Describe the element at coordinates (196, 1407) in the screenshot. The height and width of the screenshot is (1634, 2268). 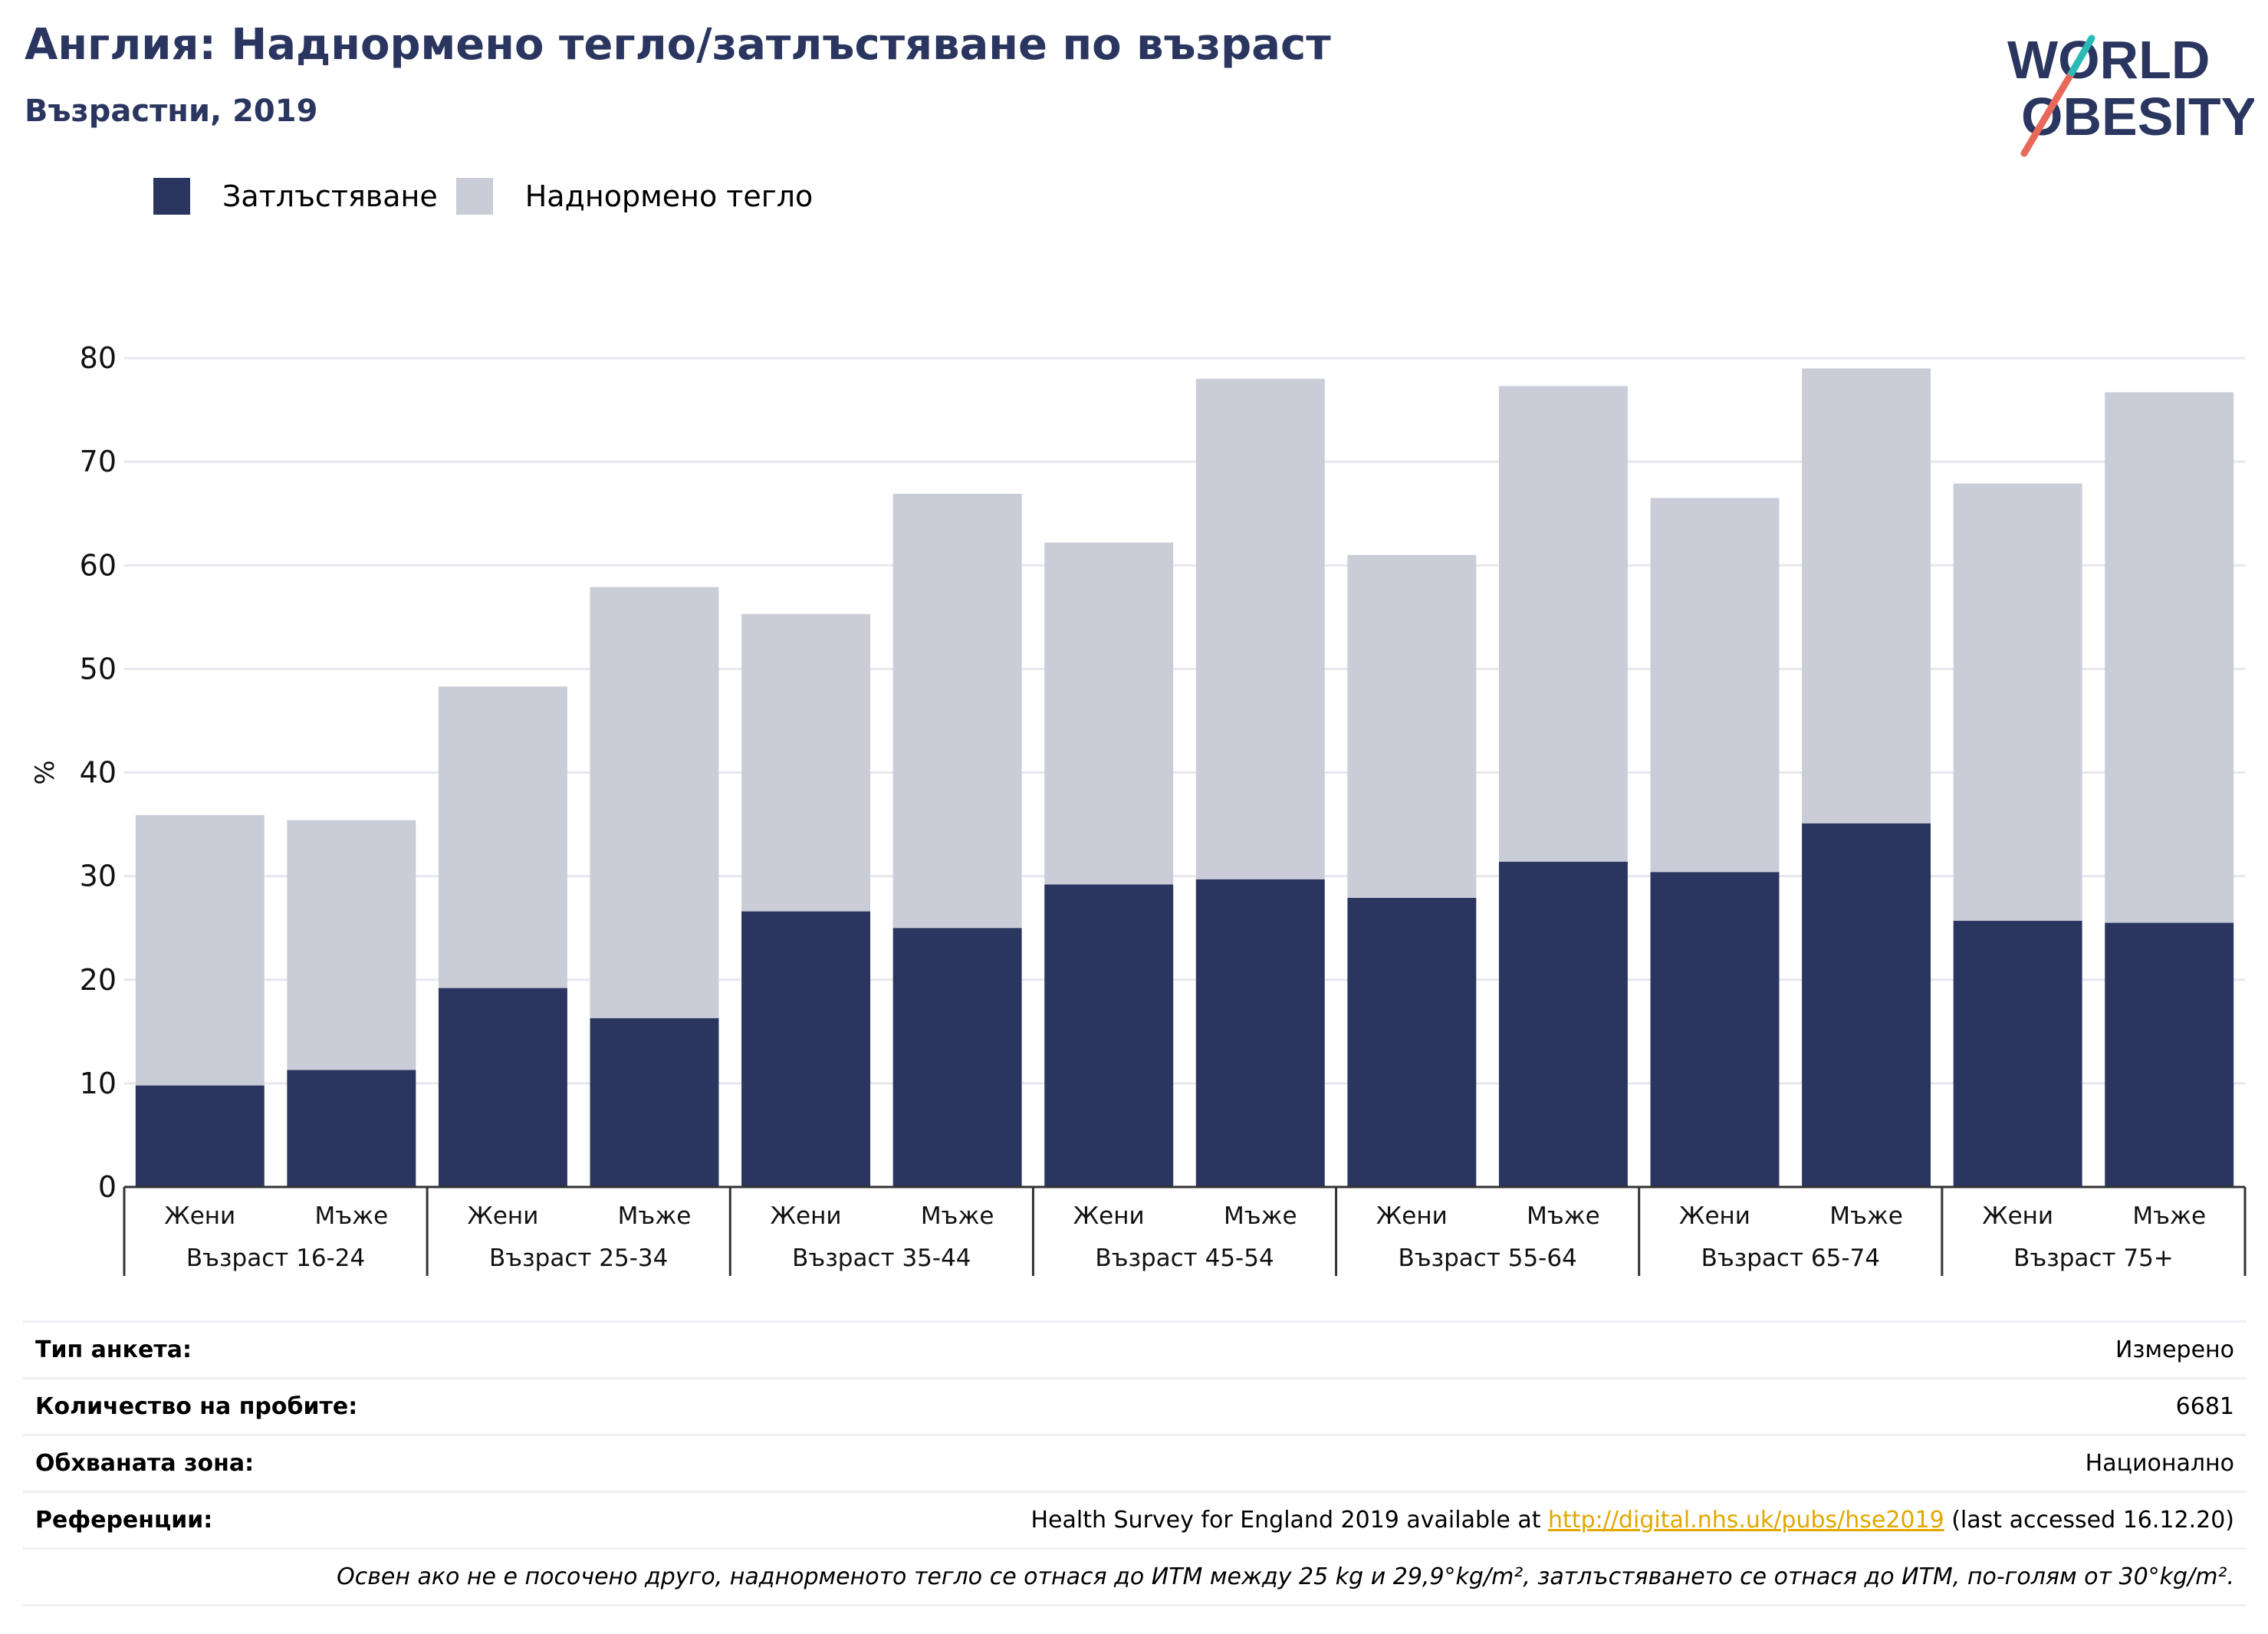
I see `info-key: Количество на пробите:` at that location.